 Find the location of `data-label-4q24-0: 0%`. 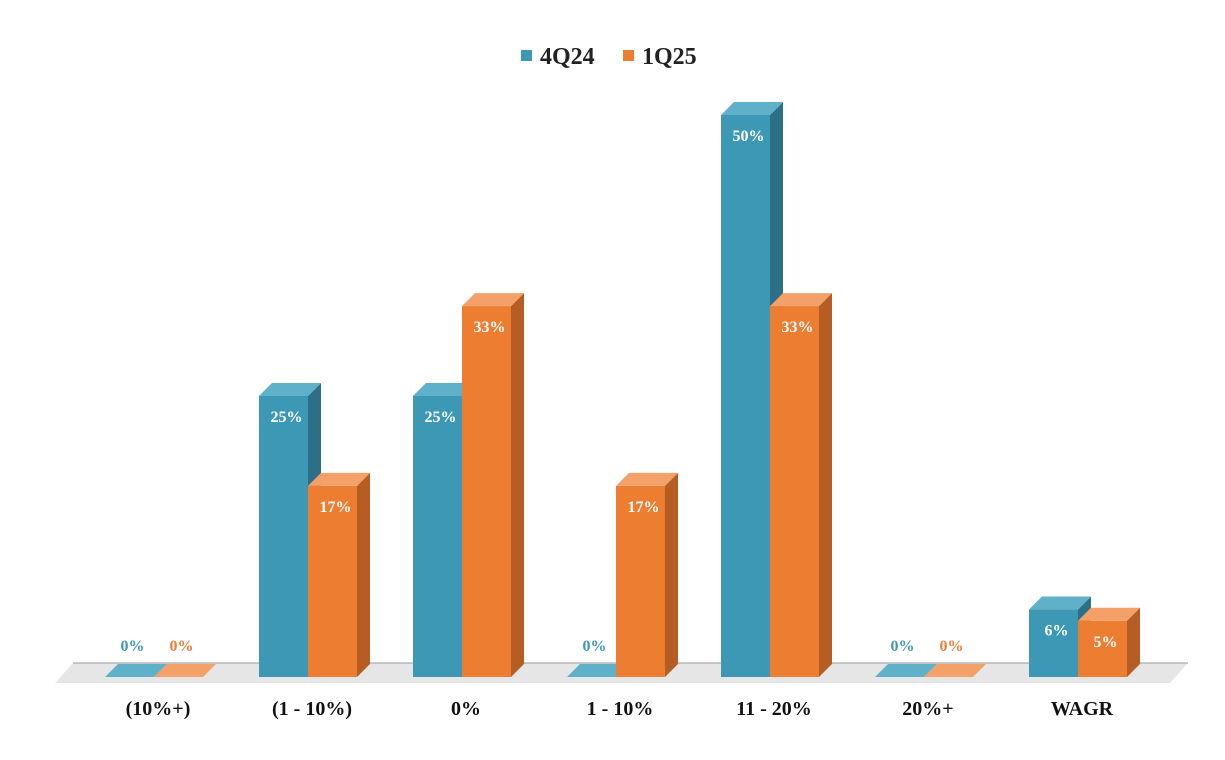

data-label-4q24-0: 0% is located at coordinates (133, 646).